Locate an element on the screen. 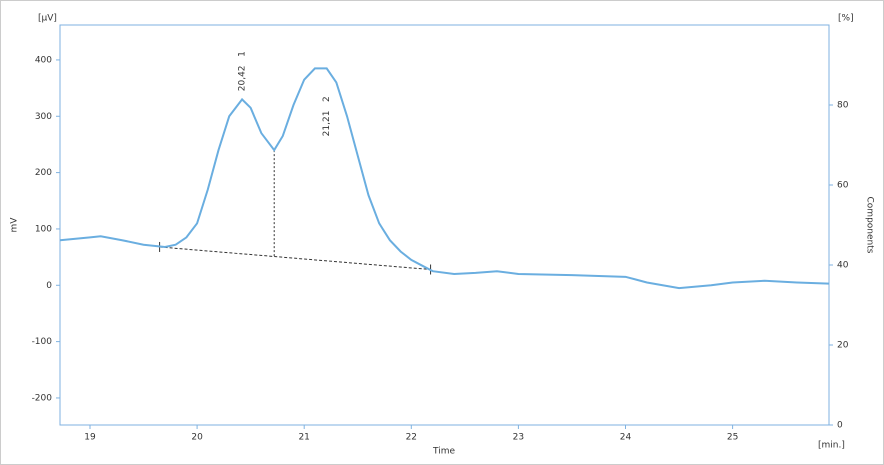 The height and width of the screenshot is (465, 884). y-tick-label: -200 is located at coordinates (42, 398).